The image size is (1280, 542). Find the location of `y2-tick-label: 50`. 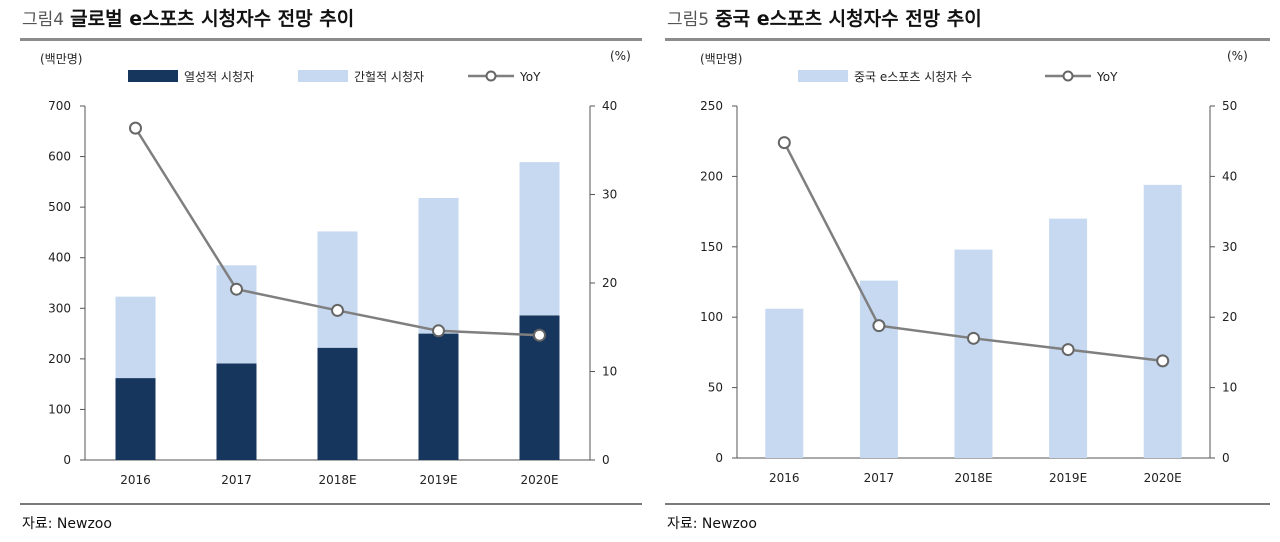

y2-tick-label: 50 is located at coordinates (1229, 106).